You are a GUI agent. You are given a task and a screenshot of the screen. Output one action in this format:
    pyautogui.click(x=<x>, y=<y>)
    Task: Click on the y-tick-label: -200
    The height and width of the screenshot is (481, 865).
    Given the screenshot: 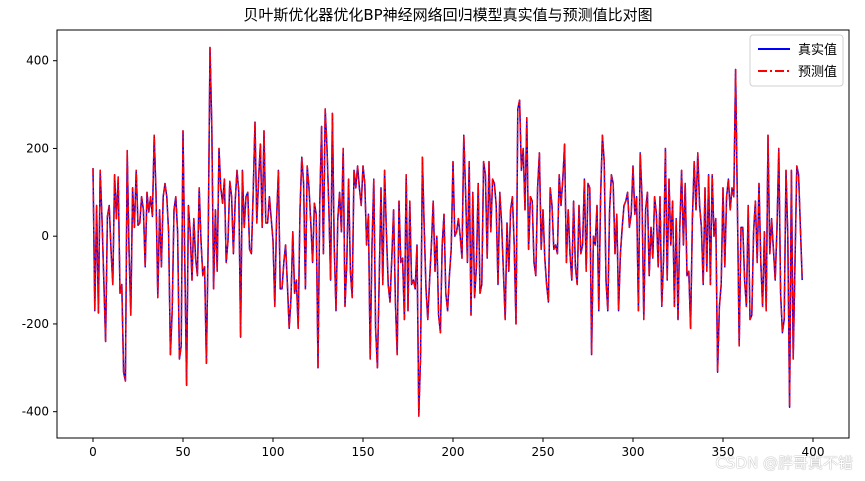 What is the action you would take?
    pyautogui.click(x=35, y=324)
    